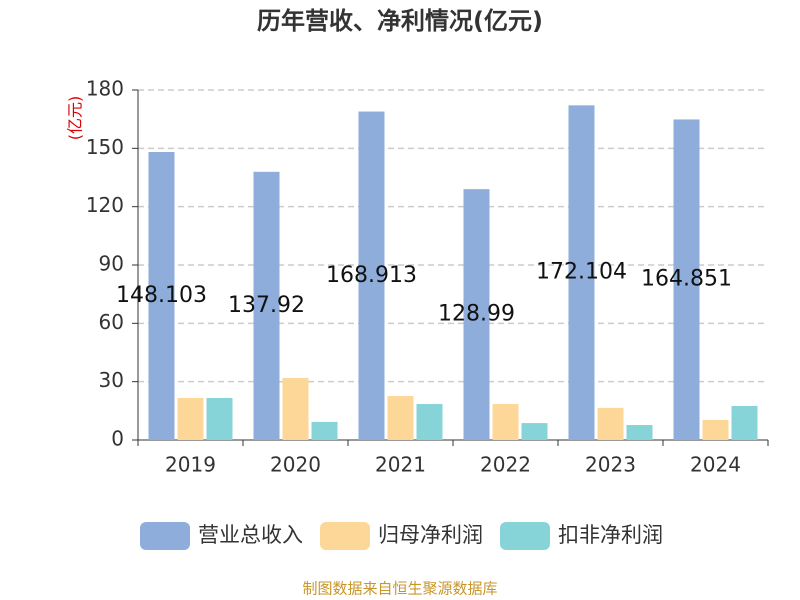 The image size is (800, 600). What do you see at coordinates (111, 380) in the screenshot?
I see `y-tick-label: 30` at bounding box center [111, 380].